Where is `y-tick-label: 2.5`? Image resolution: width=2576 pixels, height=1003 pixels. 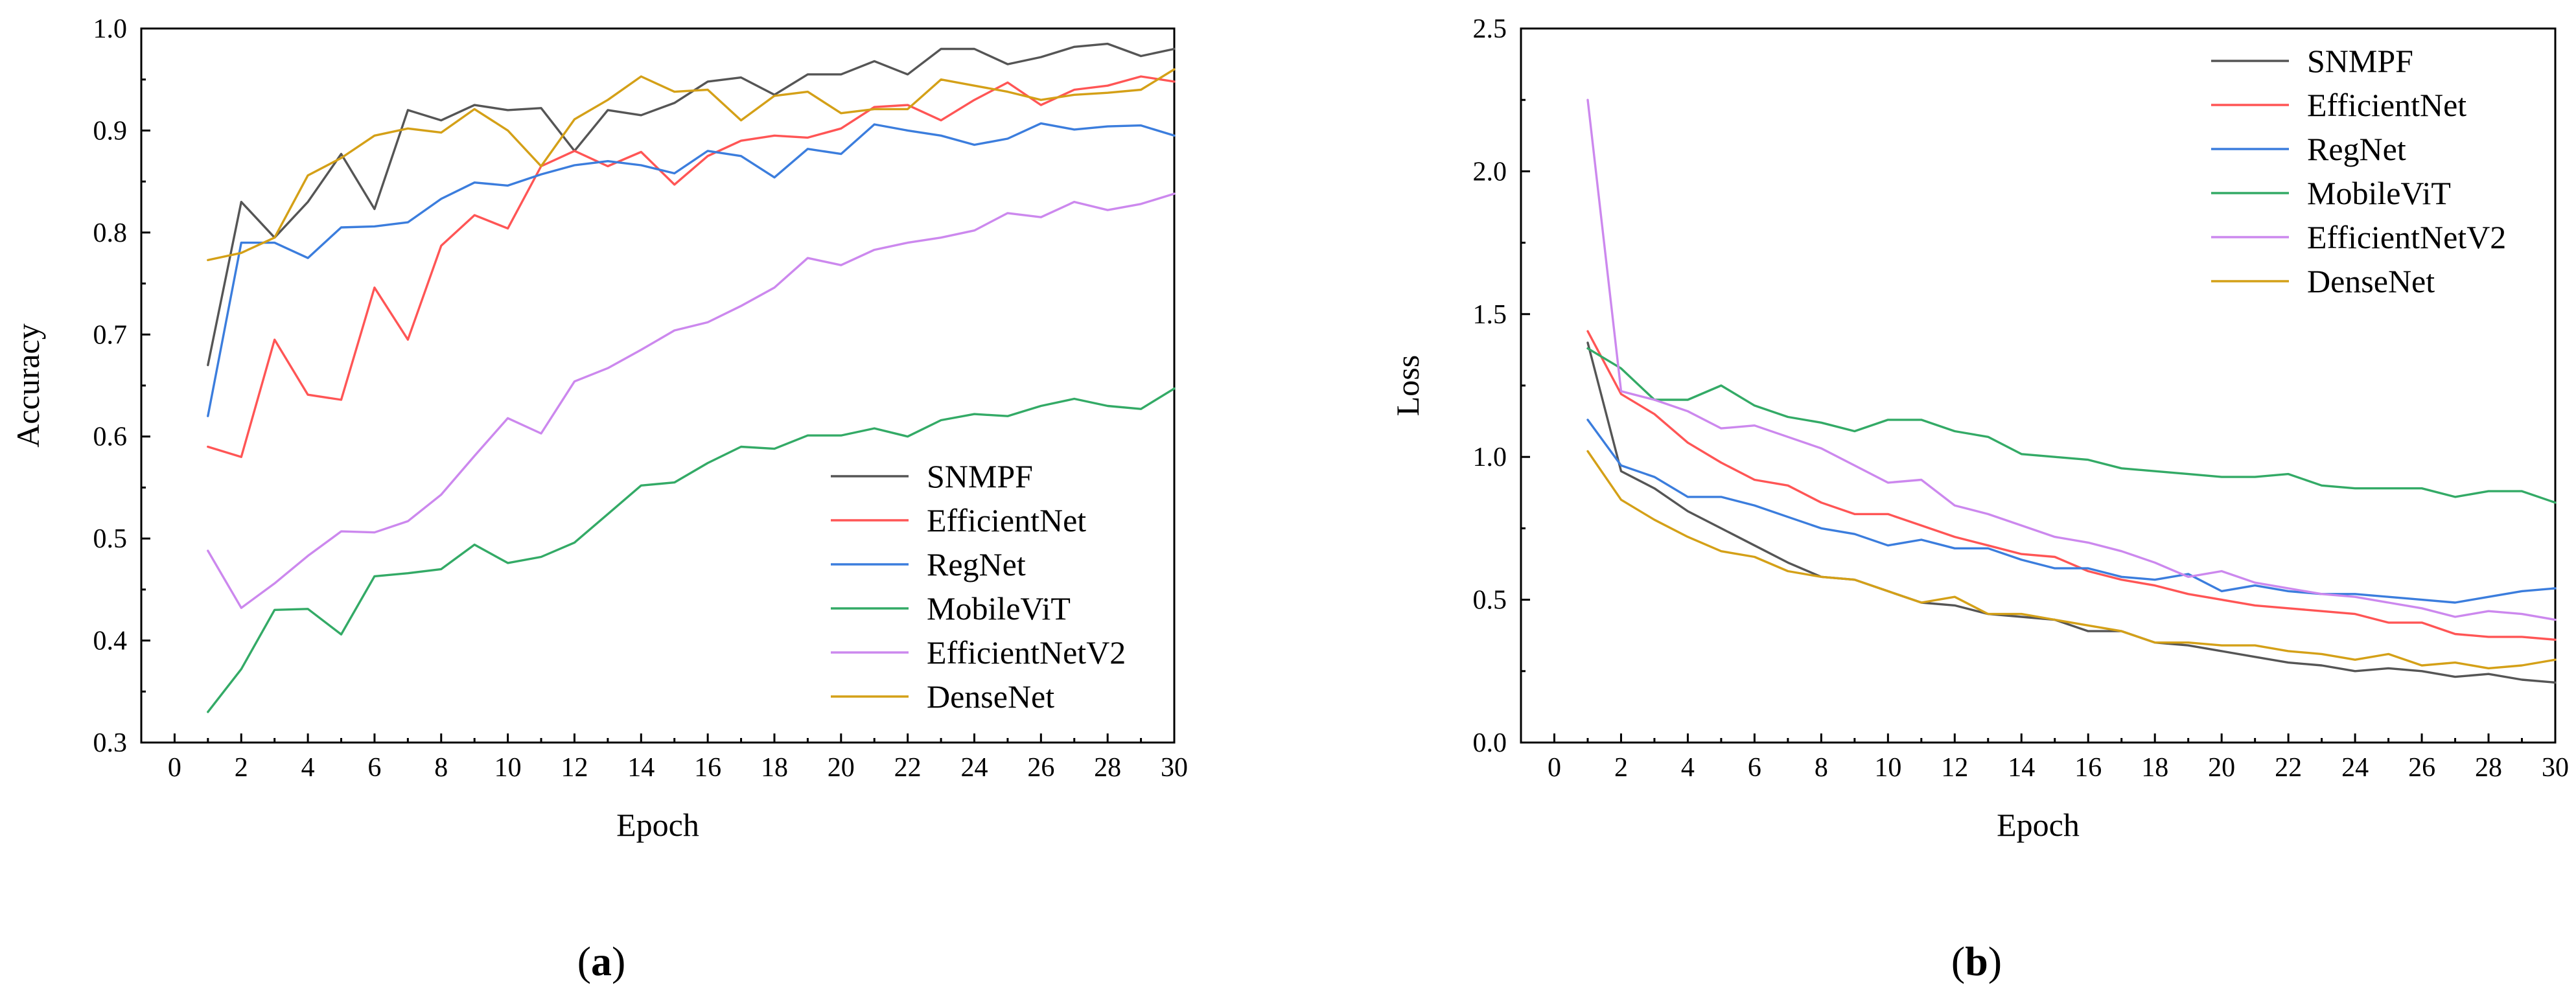 y-tick-label: 2.5 is located at coordinates (1490, 29).